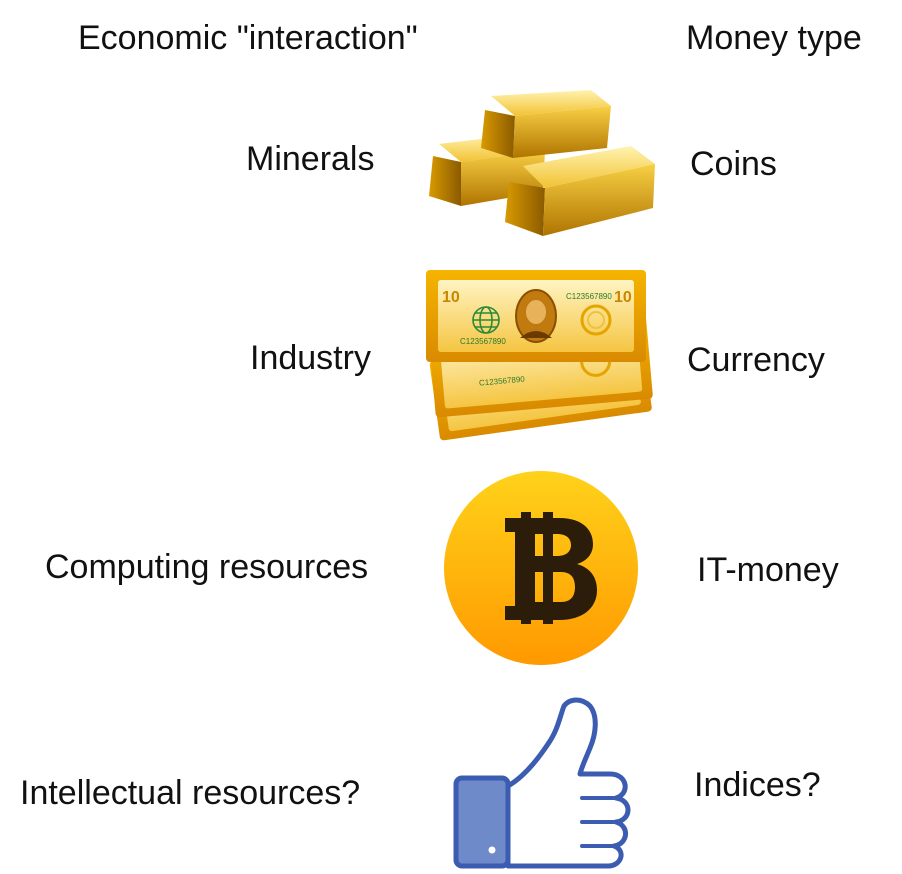 This screenshot has height=874, width=902. I want to click on row-label-minerals: Minerals, so click(310, 159).